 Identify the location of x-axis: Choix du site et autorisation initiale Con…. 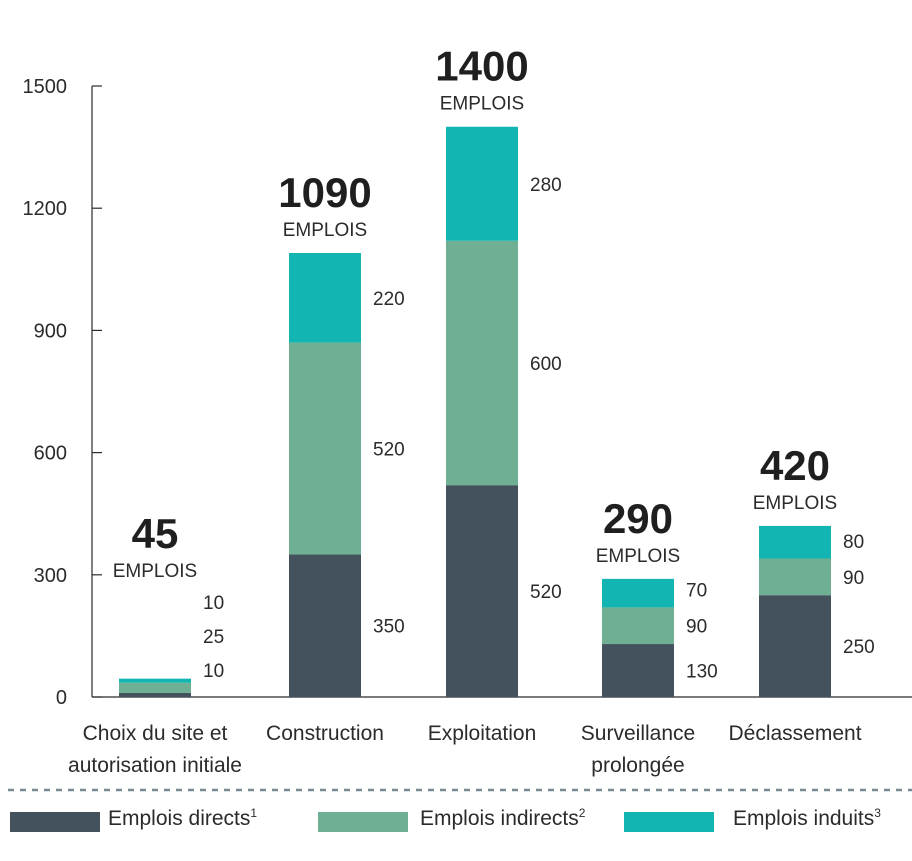
(465, 749).